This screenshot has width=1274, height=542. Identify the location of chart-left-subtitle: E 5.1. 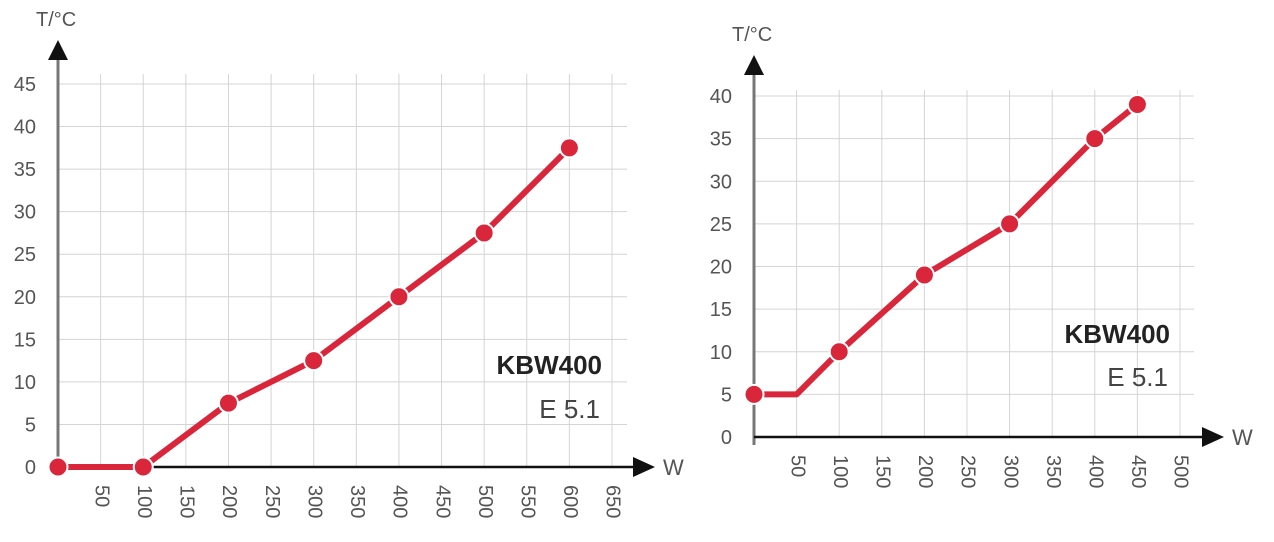
(569, 409).